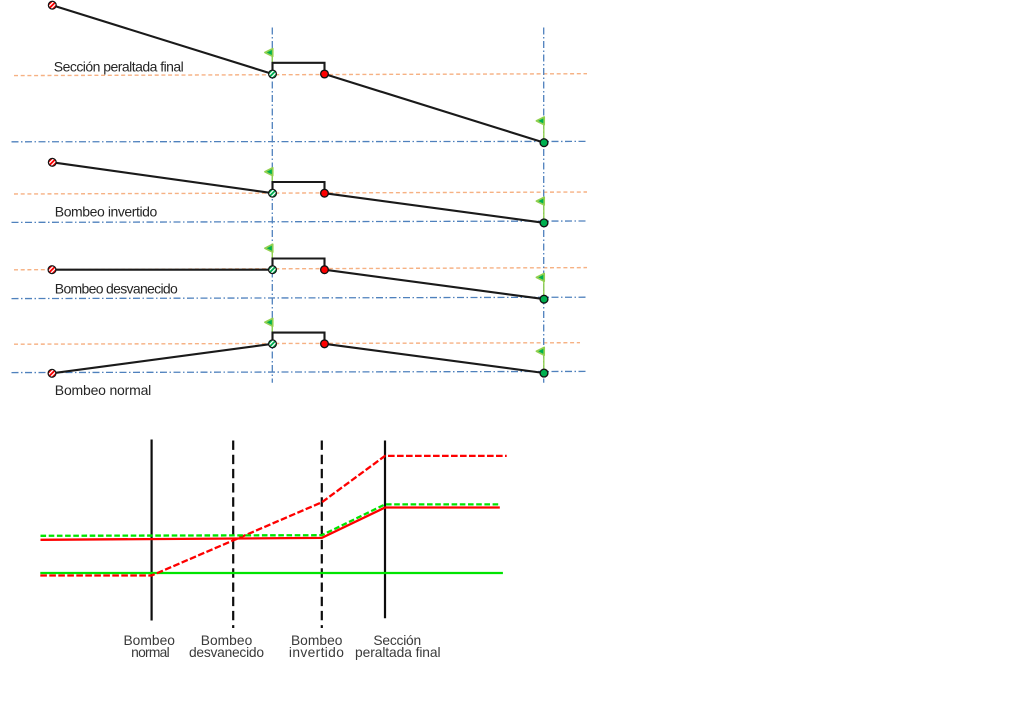 The width and height of the screenshot is (1024, 720). Describe the element at coordinates (150, 652) in the screenshot. I see `svg-text: normal` at that location.